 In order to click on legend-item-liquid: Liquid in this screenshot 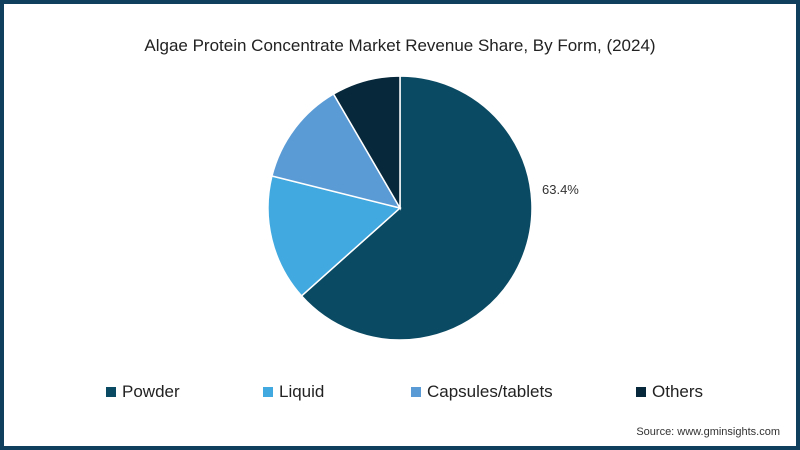, I will do `click(293, 392)`.